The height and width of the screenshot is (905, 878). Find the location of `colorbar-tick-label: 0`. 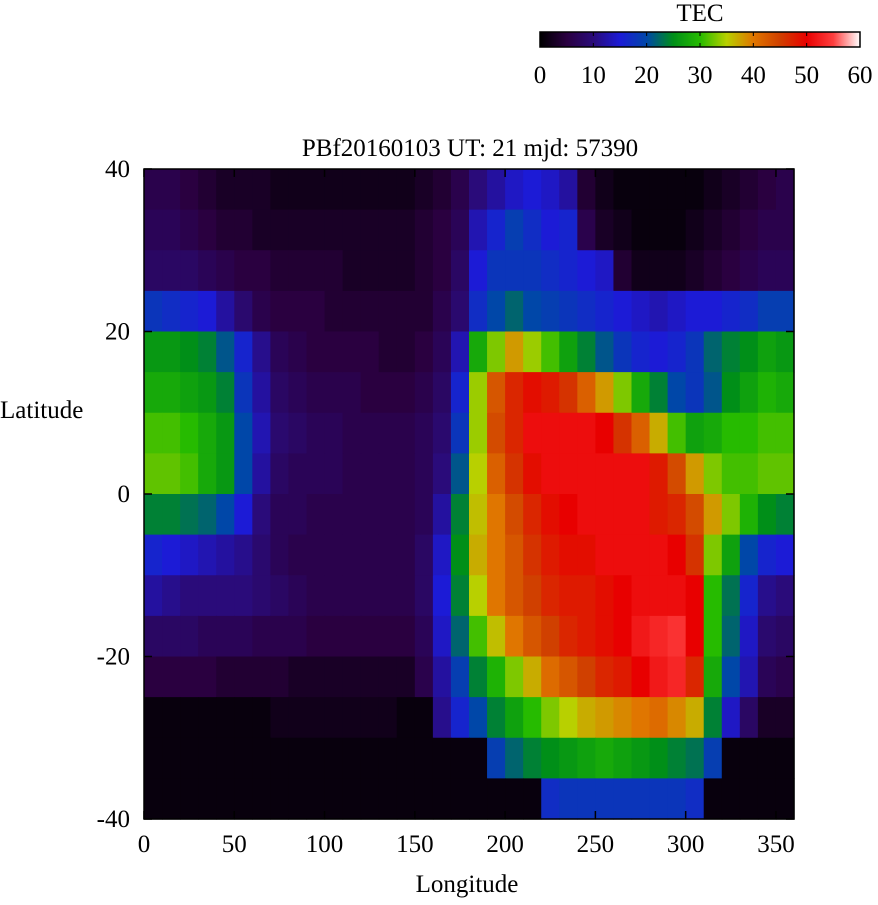

colorbar-tick-label: 0 is located at coordinates (540, 75).